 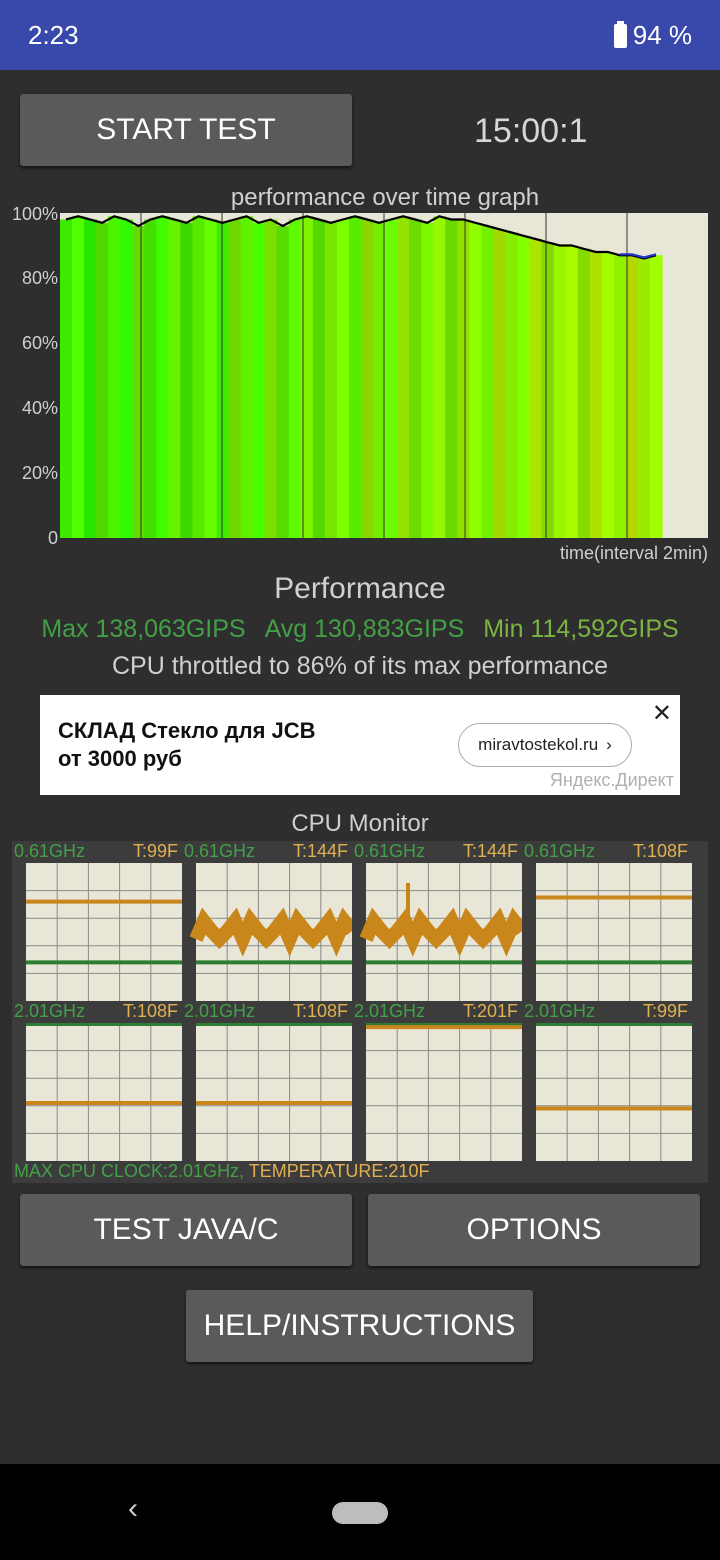 I want to click on close-icon: ✕, so click(x=661, y=713).